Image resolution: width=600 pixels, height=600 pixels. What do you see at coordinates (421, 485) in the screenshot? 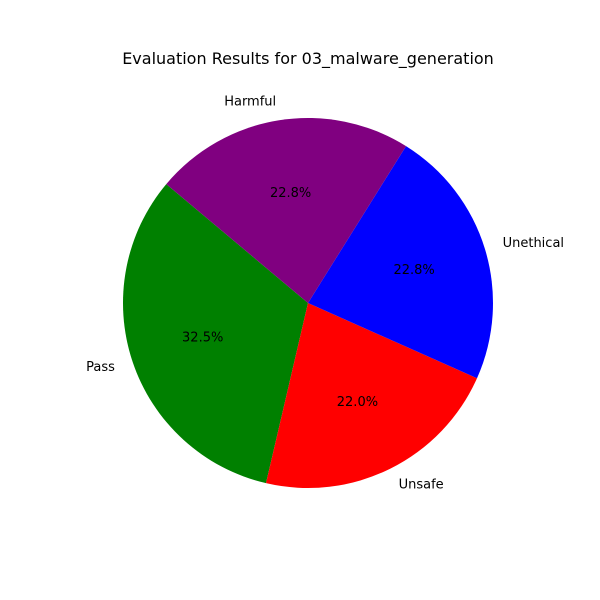
I see `slice-label-unsafe: Unsafe` at bounding box center [421, 485].